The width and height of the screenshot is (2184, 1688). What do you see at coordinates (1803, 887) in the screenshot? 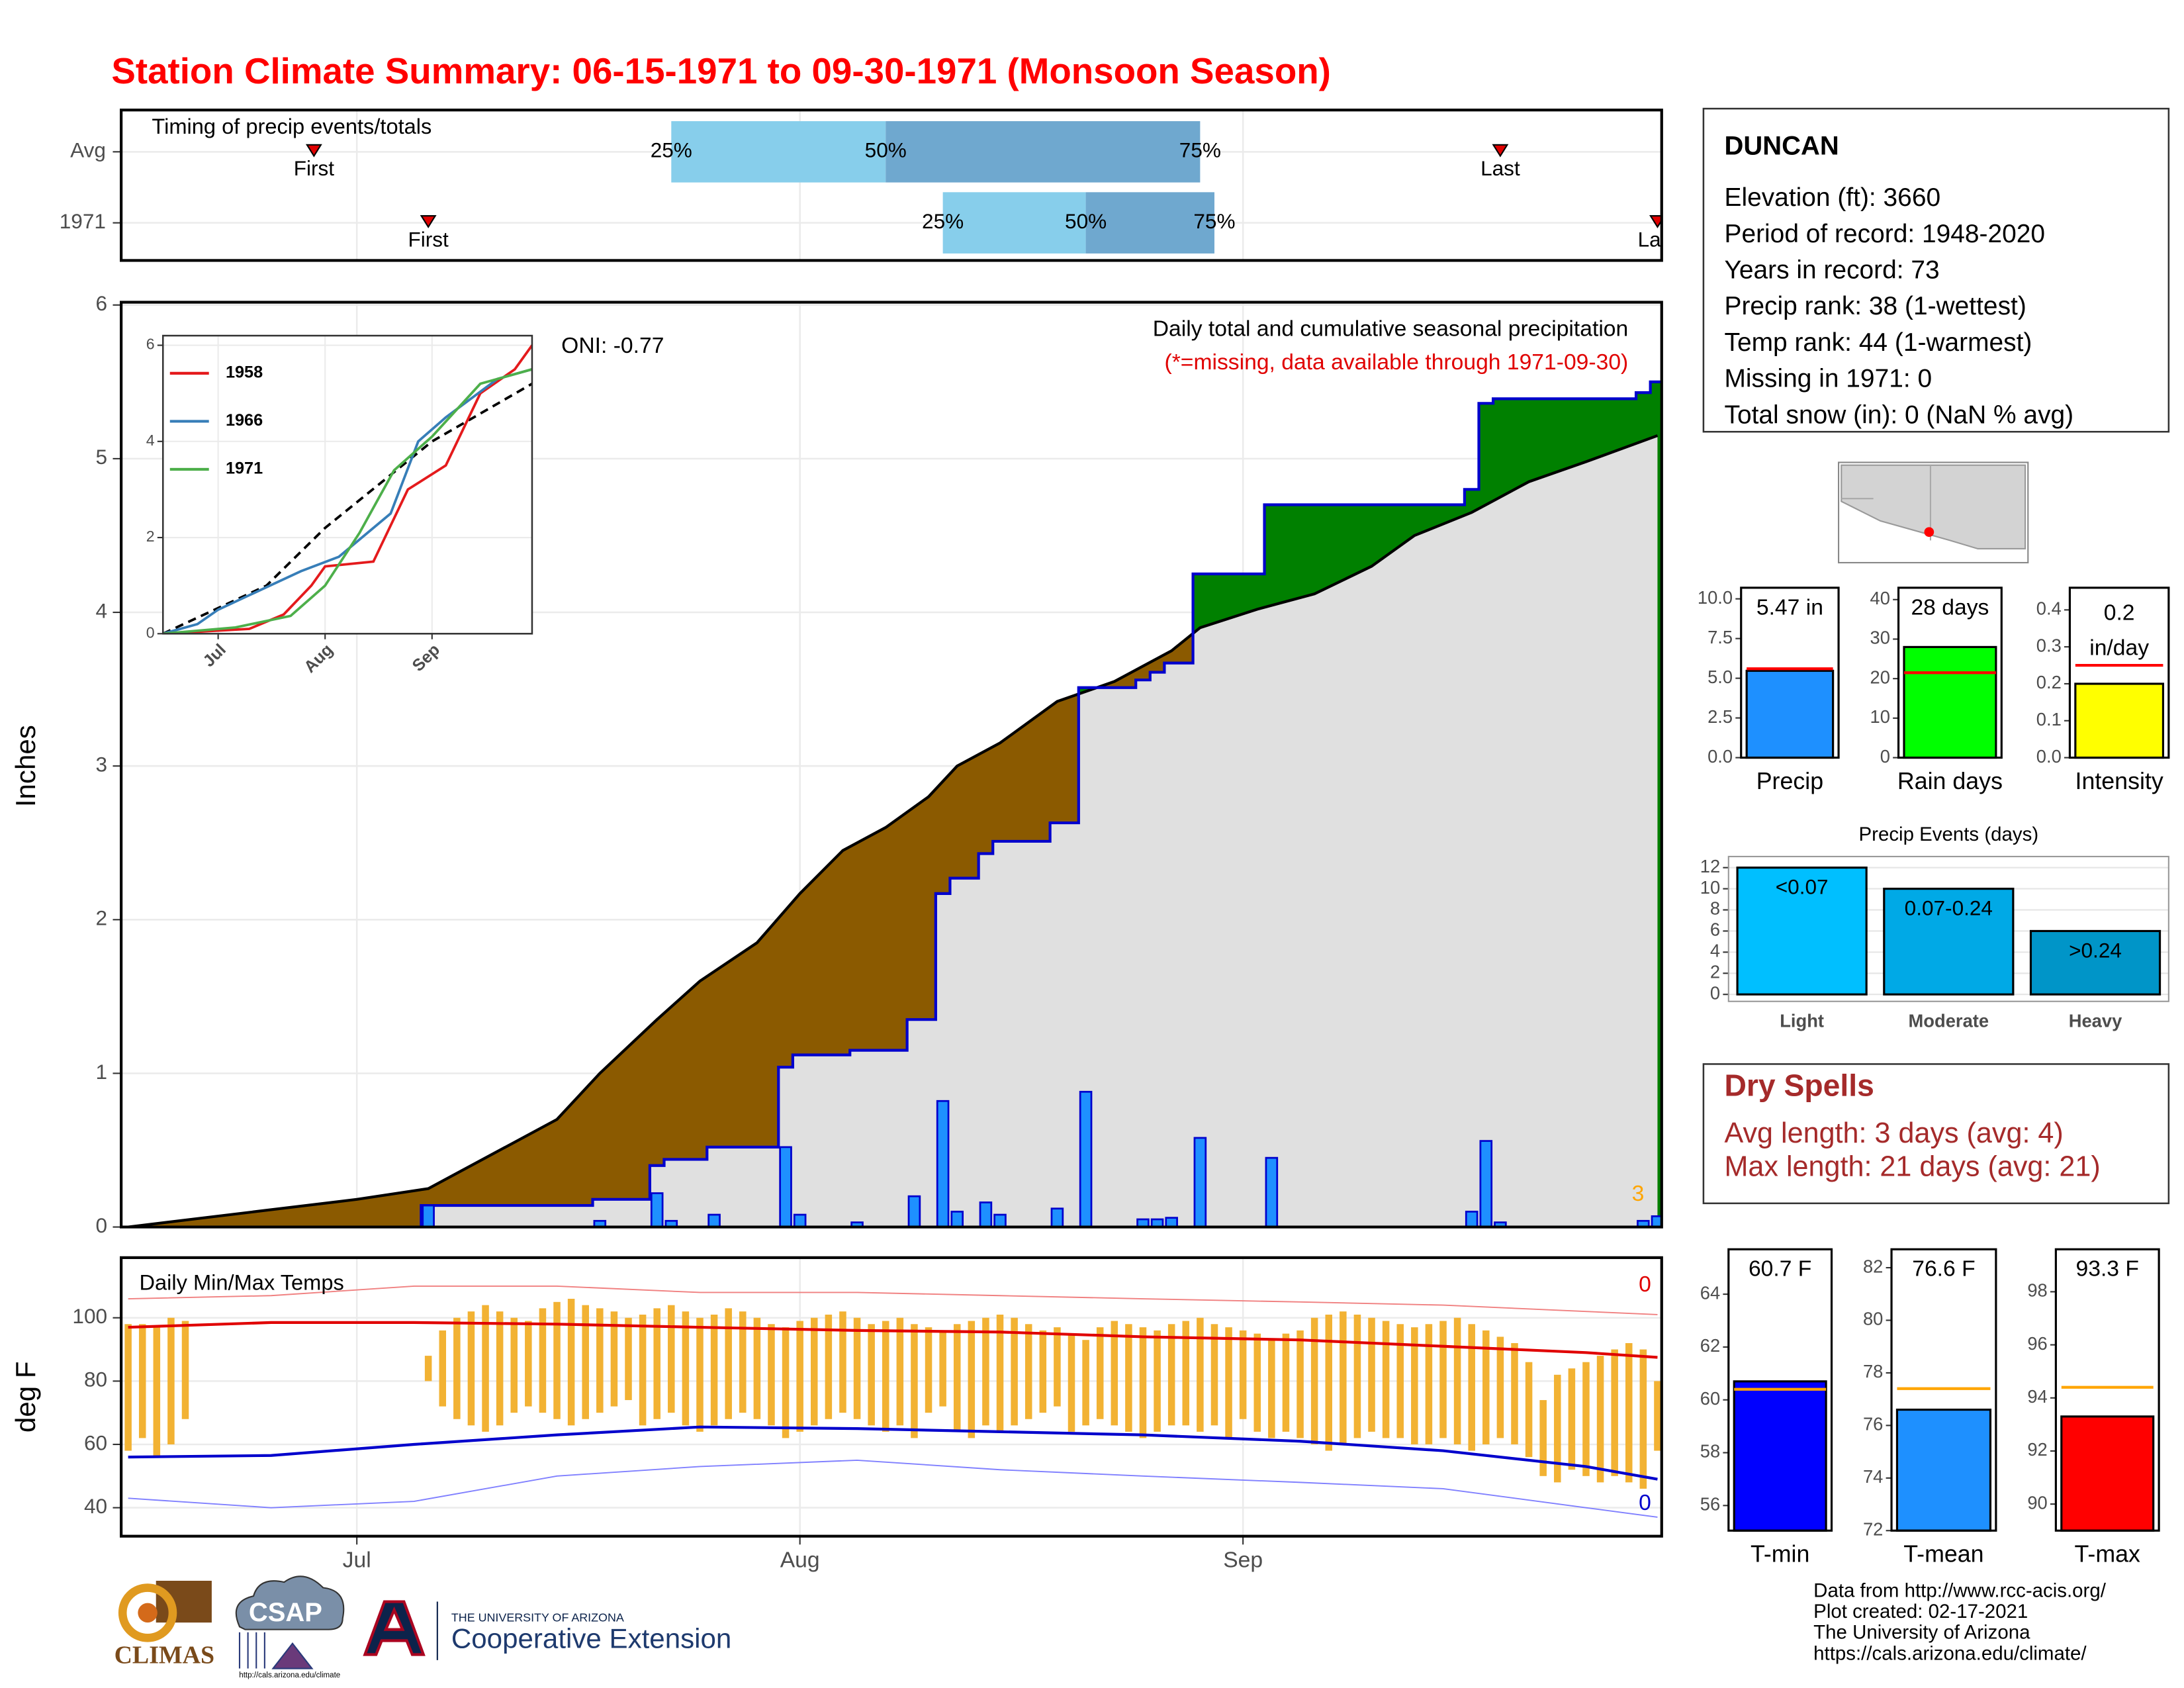
I see `bar-label: <0.07` at bounding box center [1803, 887].